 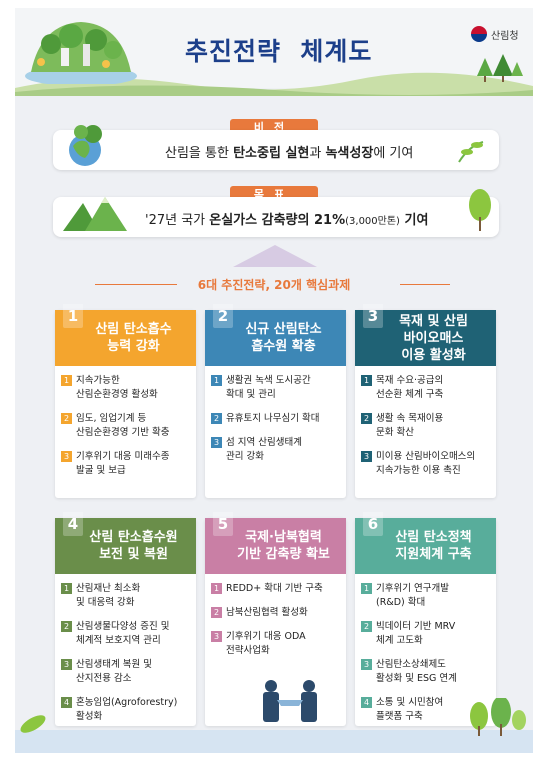 I want to click on task-text: 산림생태계 복원 및 산지전용 감소, so click(x=114, y=671).